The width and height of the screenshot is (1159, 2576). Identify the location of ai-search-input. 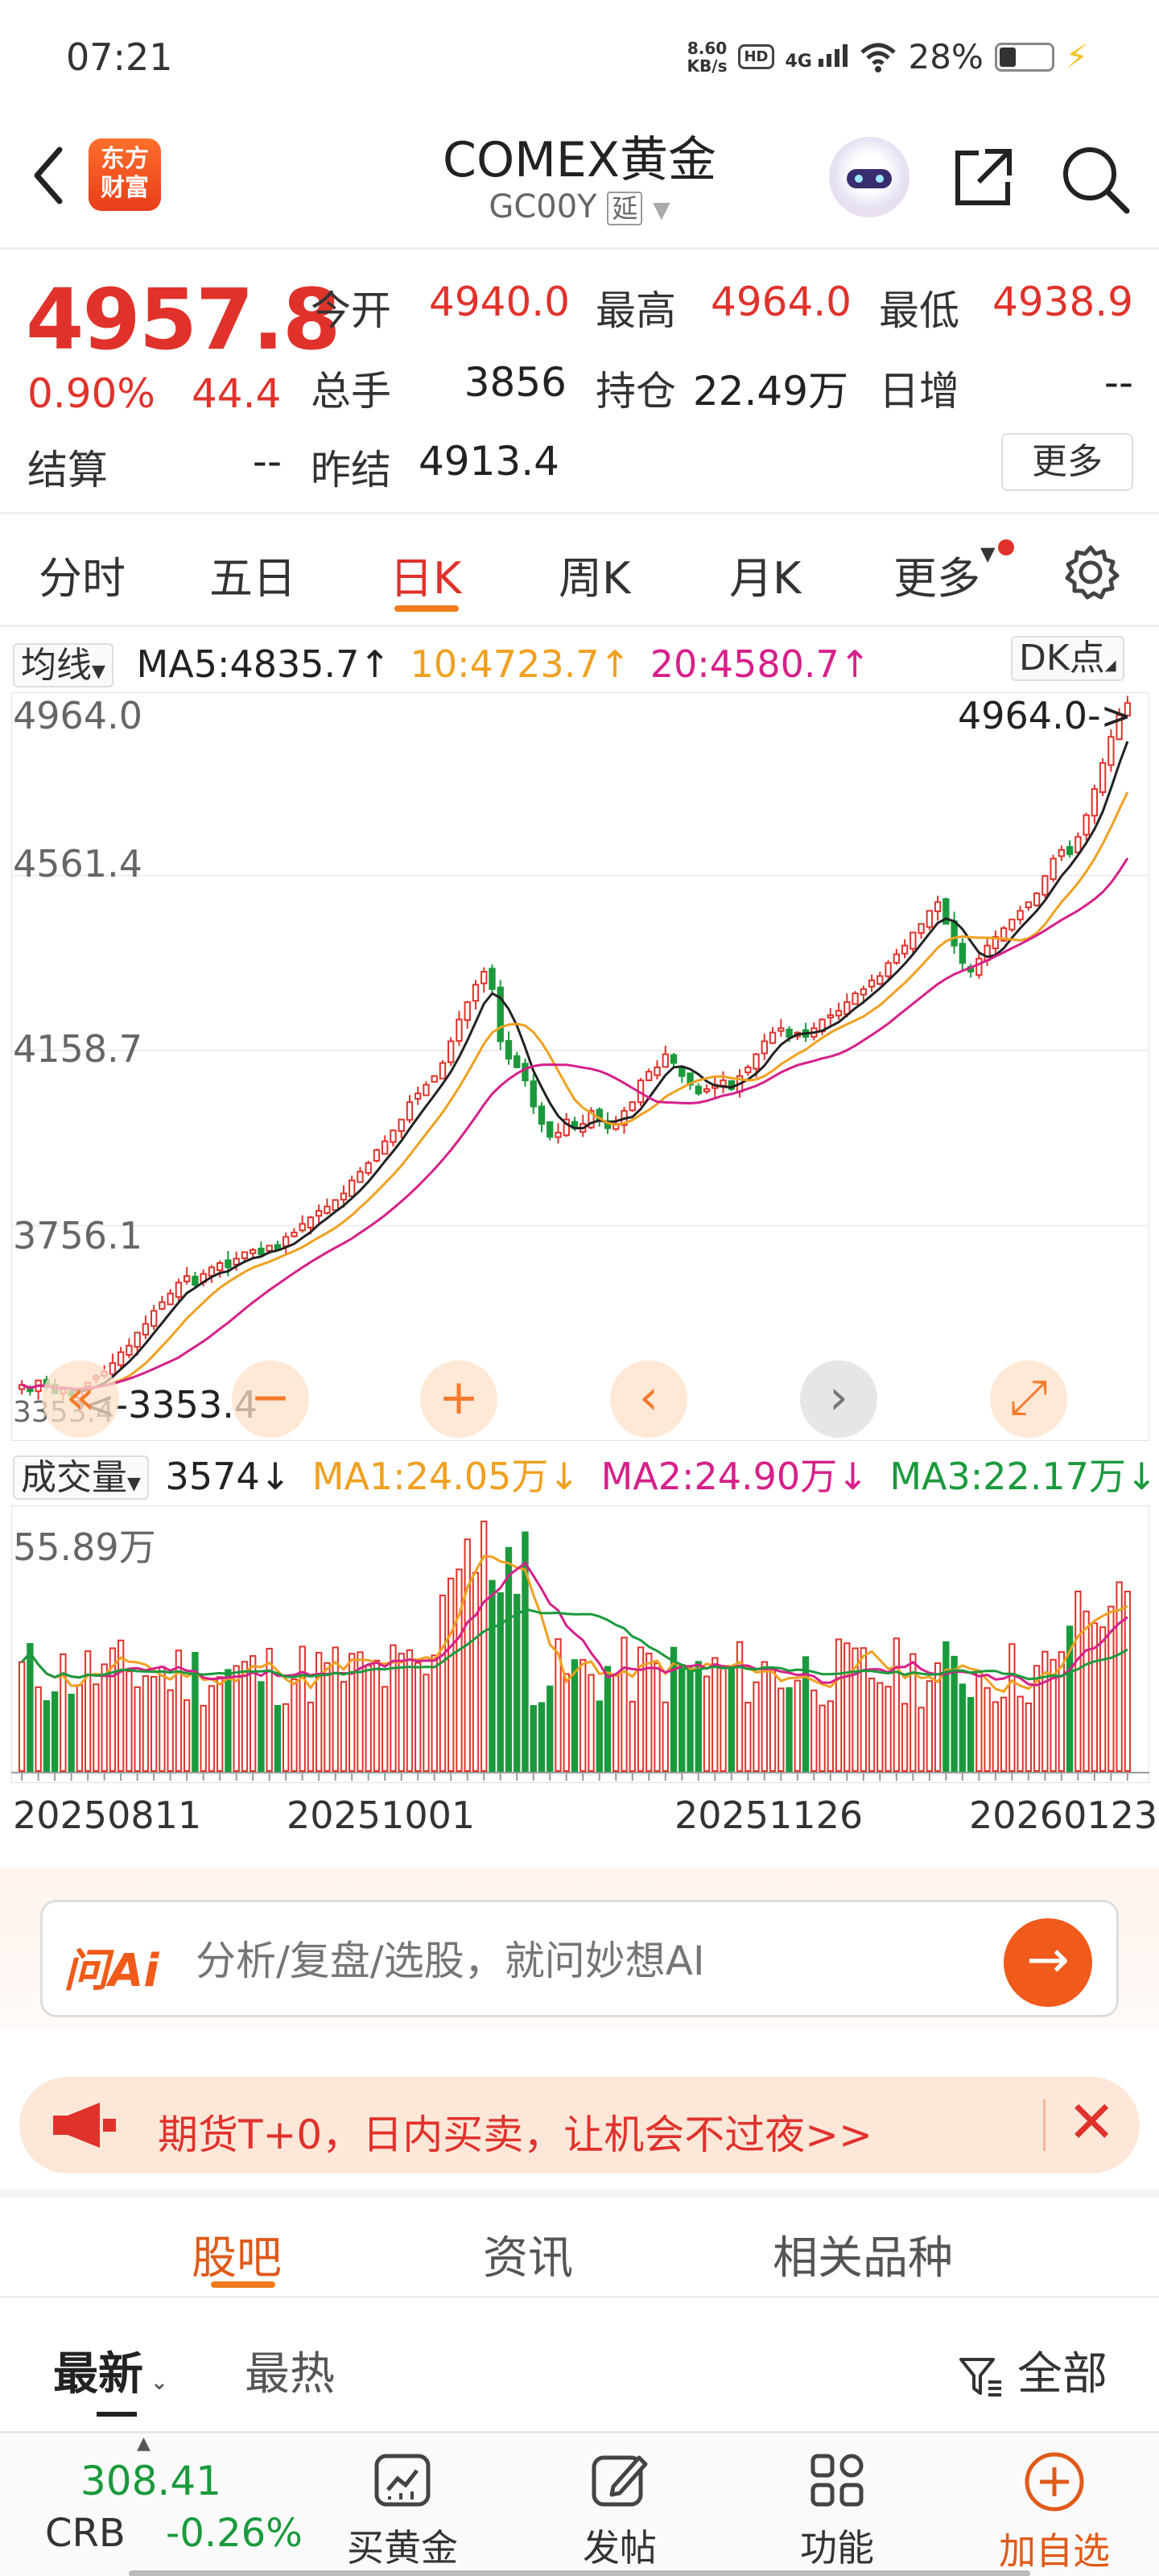
(558, 1961).